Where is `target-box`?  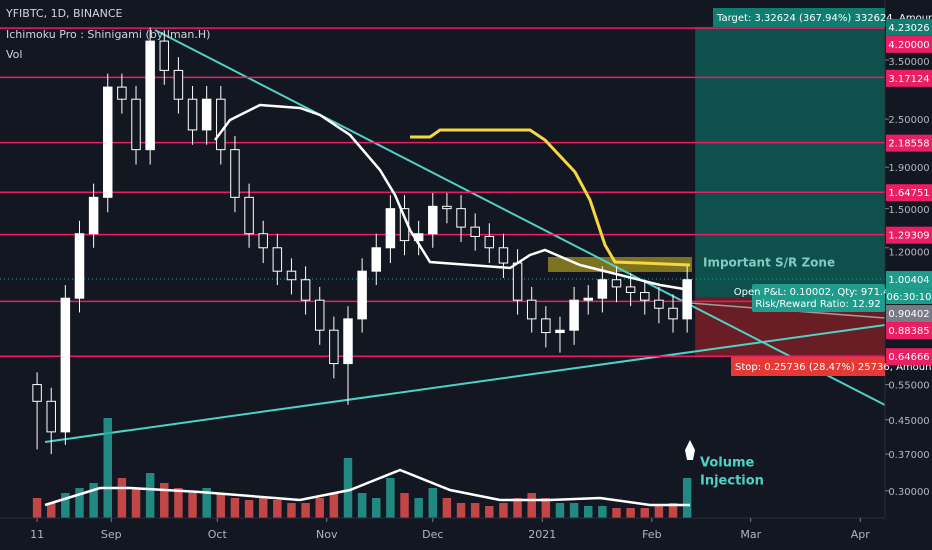
target-box is located at coordinates (799, 17).